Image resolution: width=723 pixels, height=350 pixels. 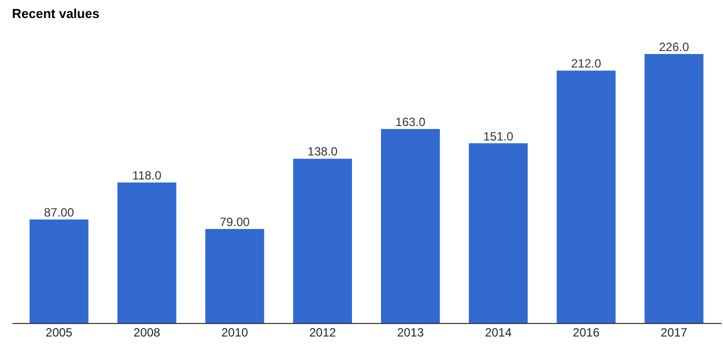 What do you see at coordinates (674, 333) in the screenshot?
I see `x-tick-label: 2017` at bounding box center [674, 333].